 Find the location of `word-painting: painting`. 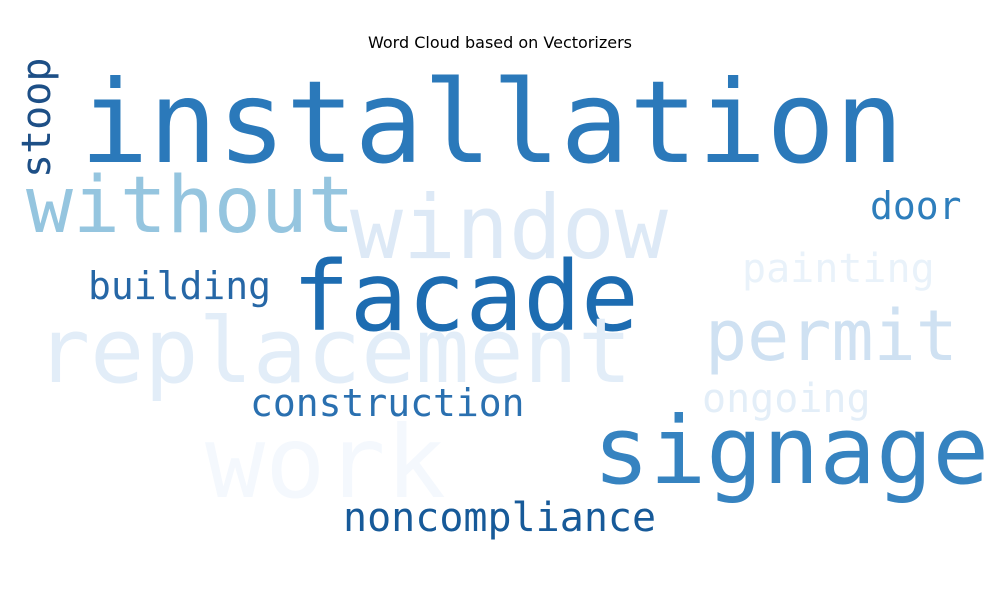

word-painting: painting is located at coordinates (838, 269).